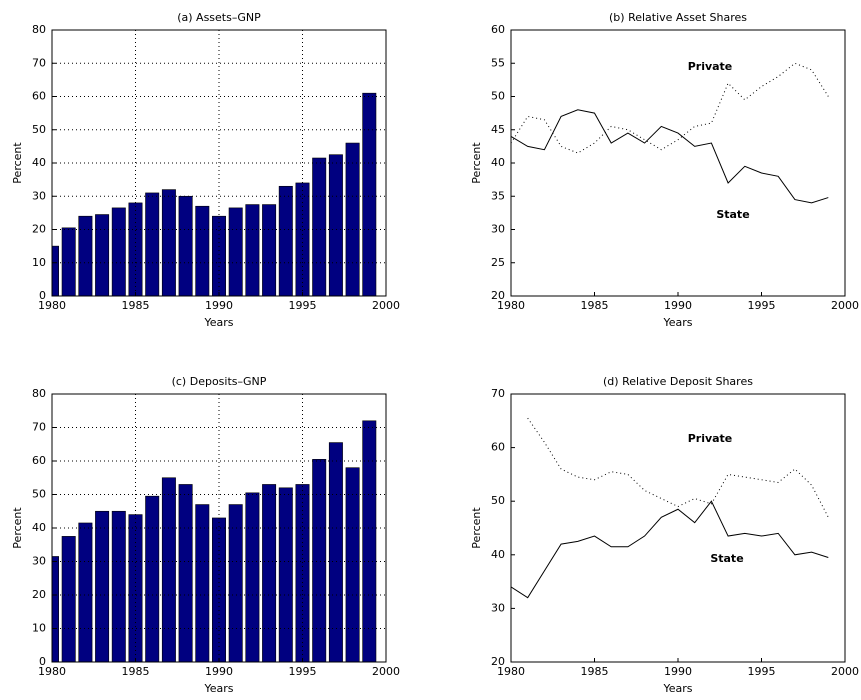  Describe the element at coordinates (39, 29) in the screenshot. I see `y-tick-label: 80` at that location.